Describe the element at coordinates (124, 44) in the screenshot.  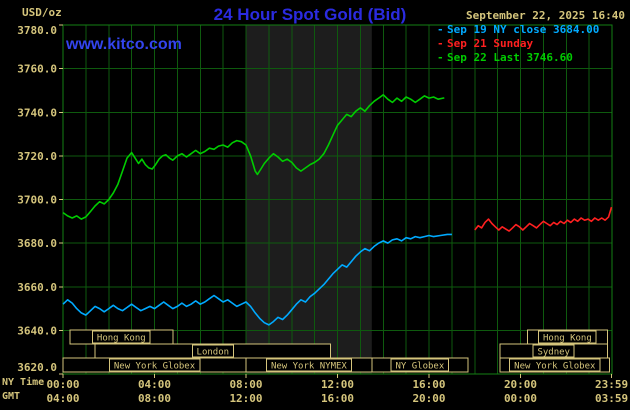
I see `kitco-watermark-link: www.kitco.com` at that location.